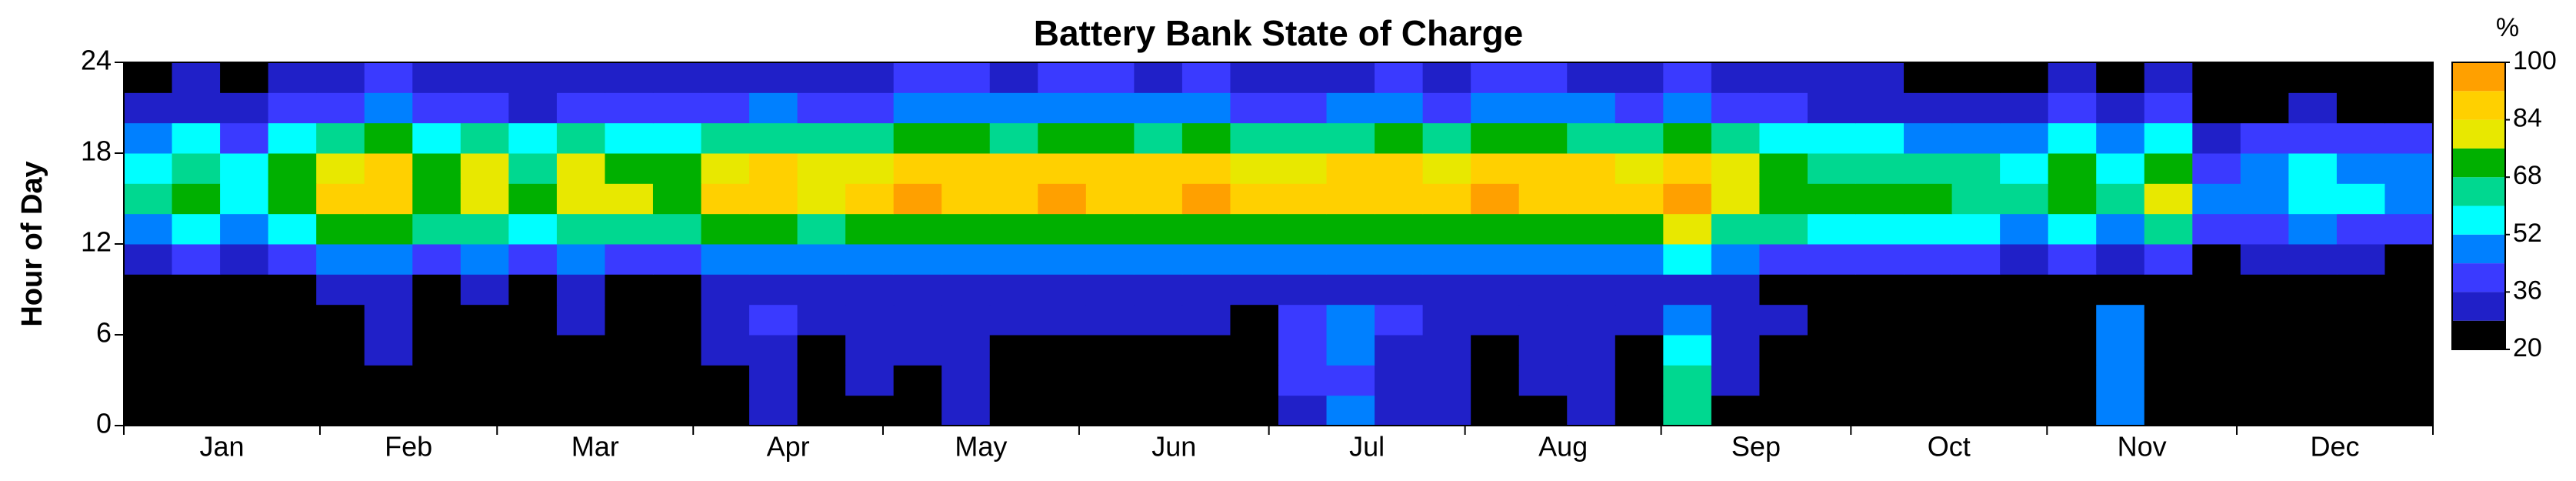  I want to click on x-tick-label: Dec, so click(2335, 447).